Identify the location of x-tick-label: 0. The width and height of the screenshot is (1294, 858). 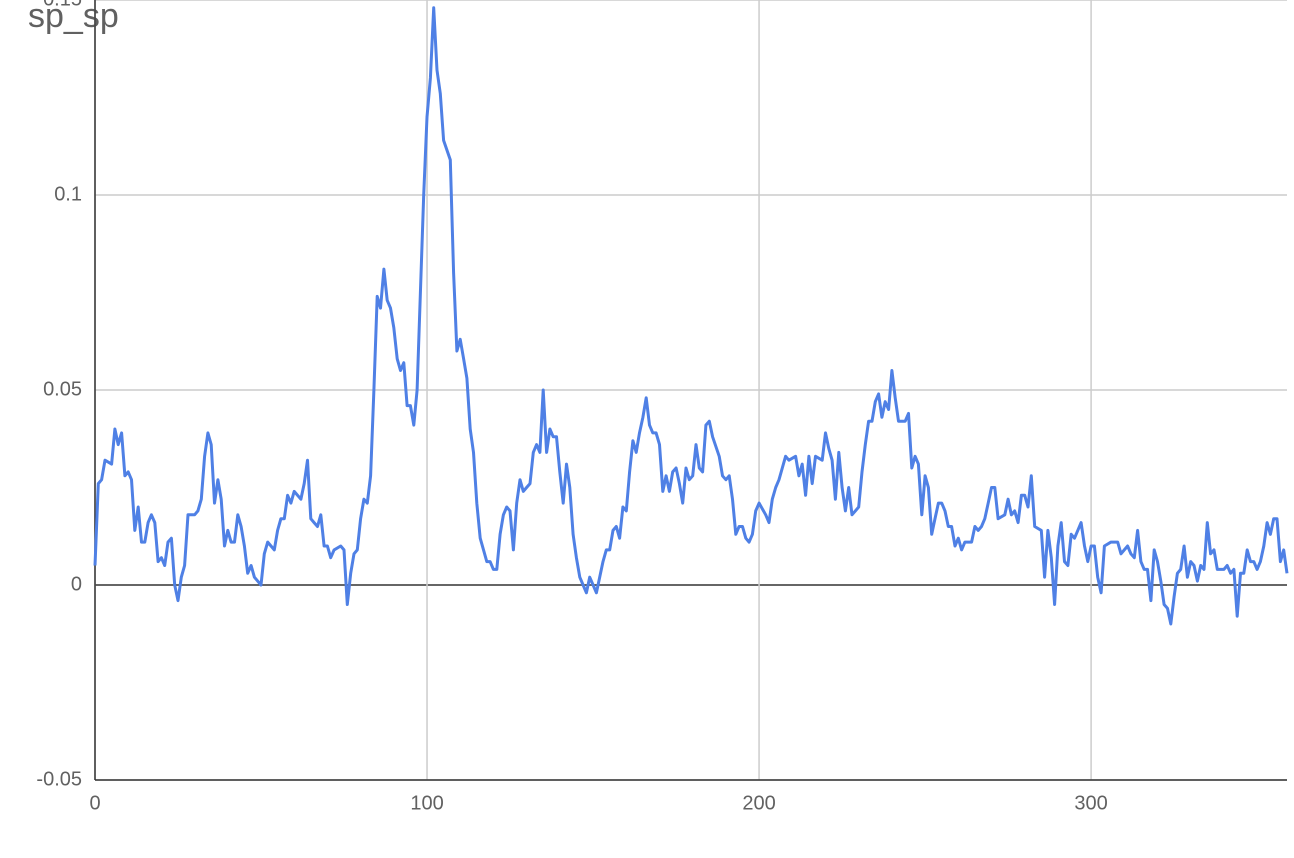
(94, 803).